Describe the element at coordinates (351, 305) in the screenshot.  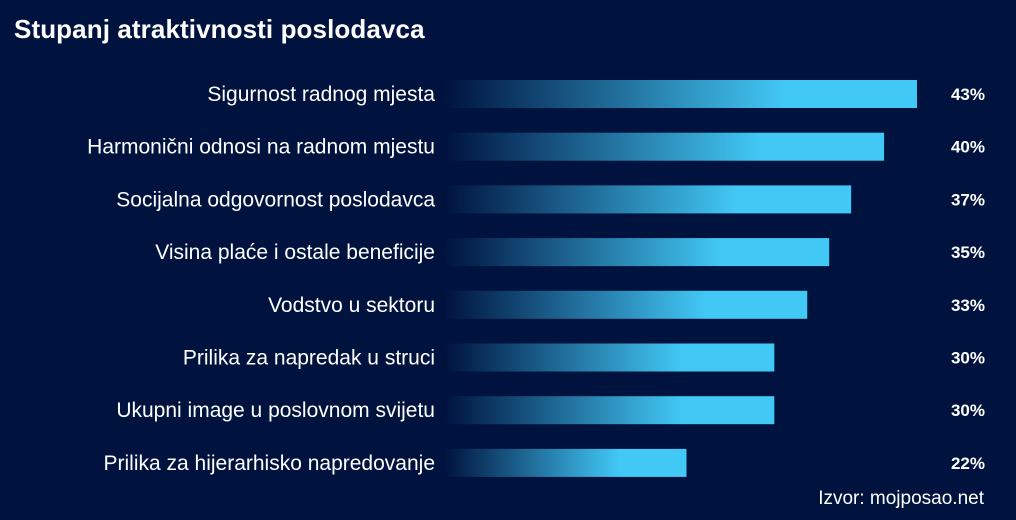
I see `category-label: Vodstvo u sektoru` at that location.